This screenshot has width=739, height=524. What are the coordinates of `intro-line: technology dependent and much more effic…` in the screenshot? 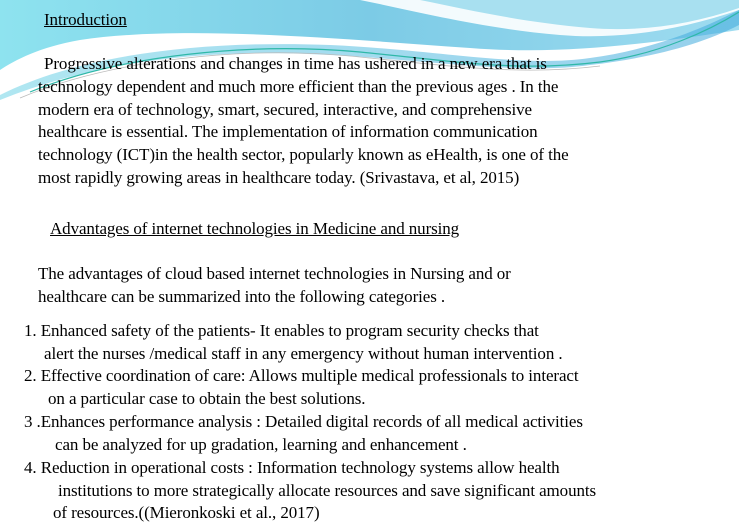 It's located at (298, 86).